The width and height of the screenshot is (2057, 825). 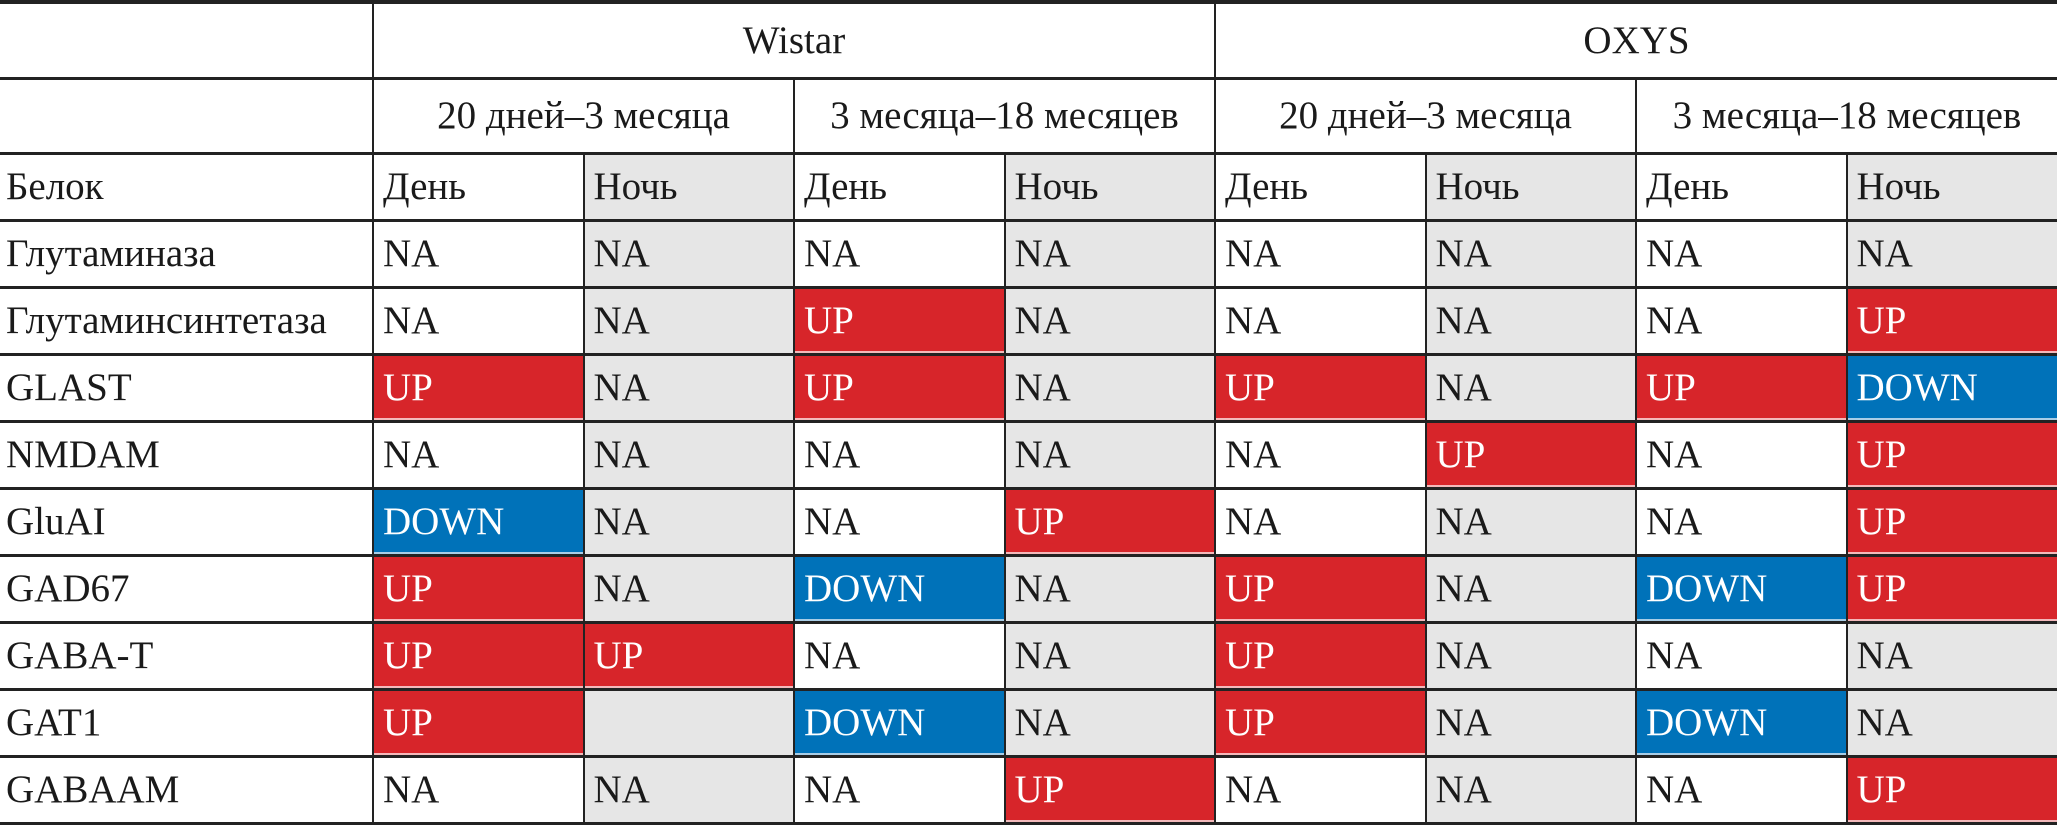 What do you see at coordinates (186, 656) in the screenshot?
I see `protein-name: GABA-T` at bounding box center [186, 656].